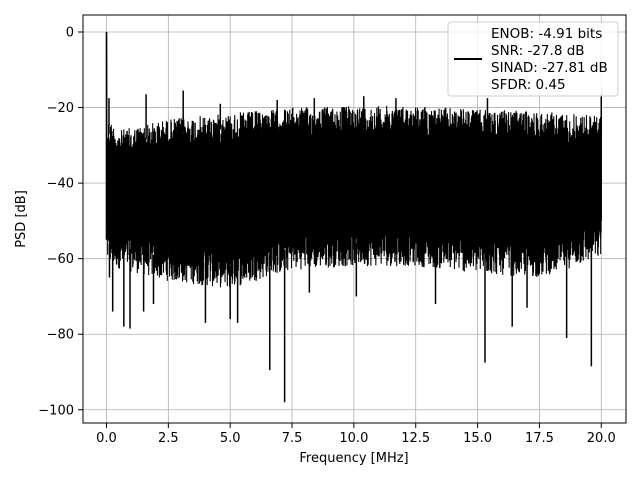 The width and height of the screenshot is (640, 480). Describe the element at coordinates (70, 33) in the screenshot. I see `y-tick-label: 0` at that location.